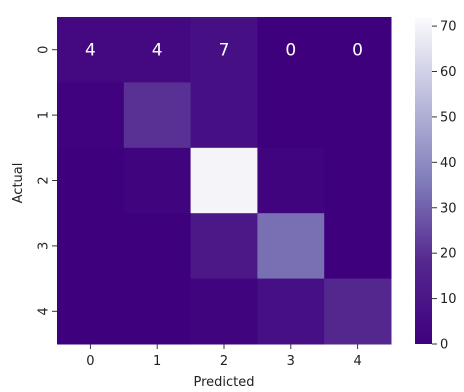  What do you see at coordinates (358, 115) in the screenshot?
I see `heatmap-cell-r1-c4` at bounding box center [358, 115].